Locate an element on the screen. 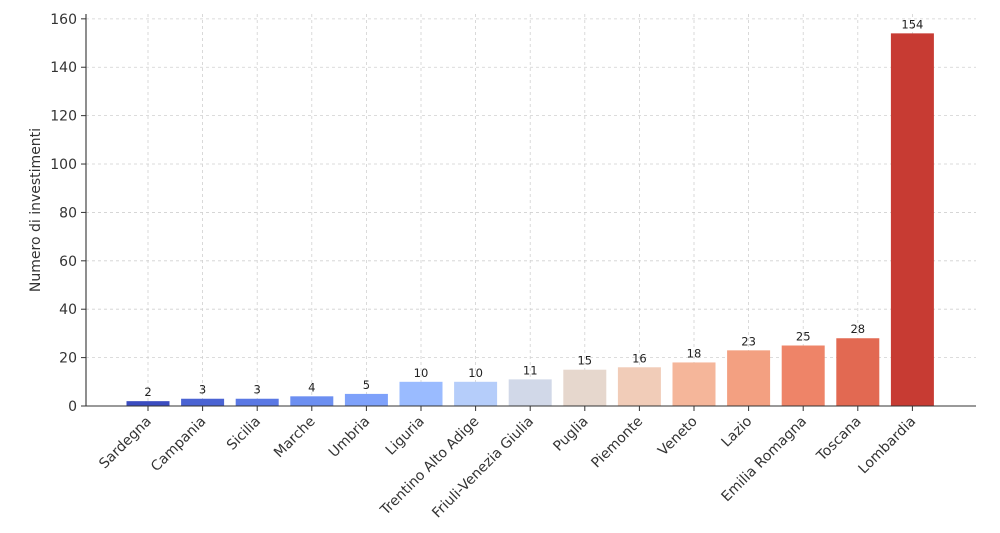 This screenshot has width=1000, height=533. bar-veneto is located at coordinates (694, 384).